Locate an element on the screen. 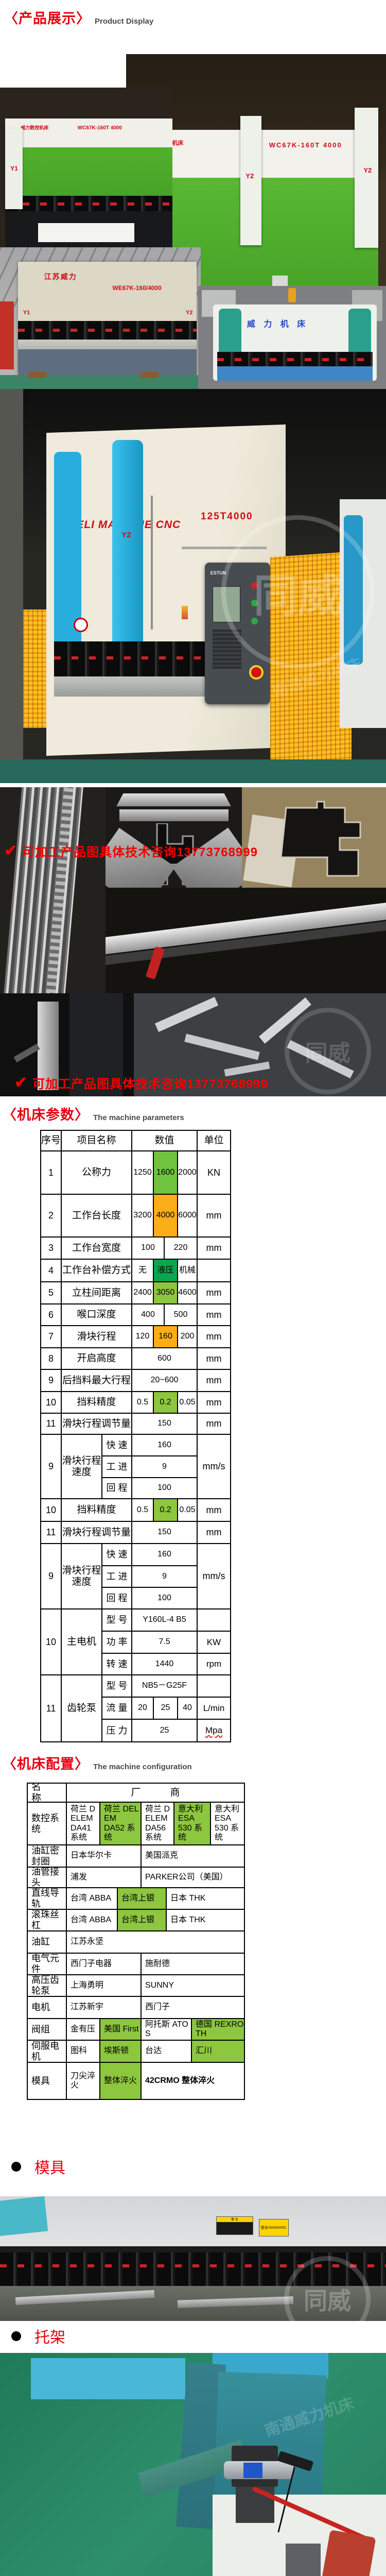 This screenshot has height=2576, width=386. bullet-icon is located at coordinates (16, 2336).